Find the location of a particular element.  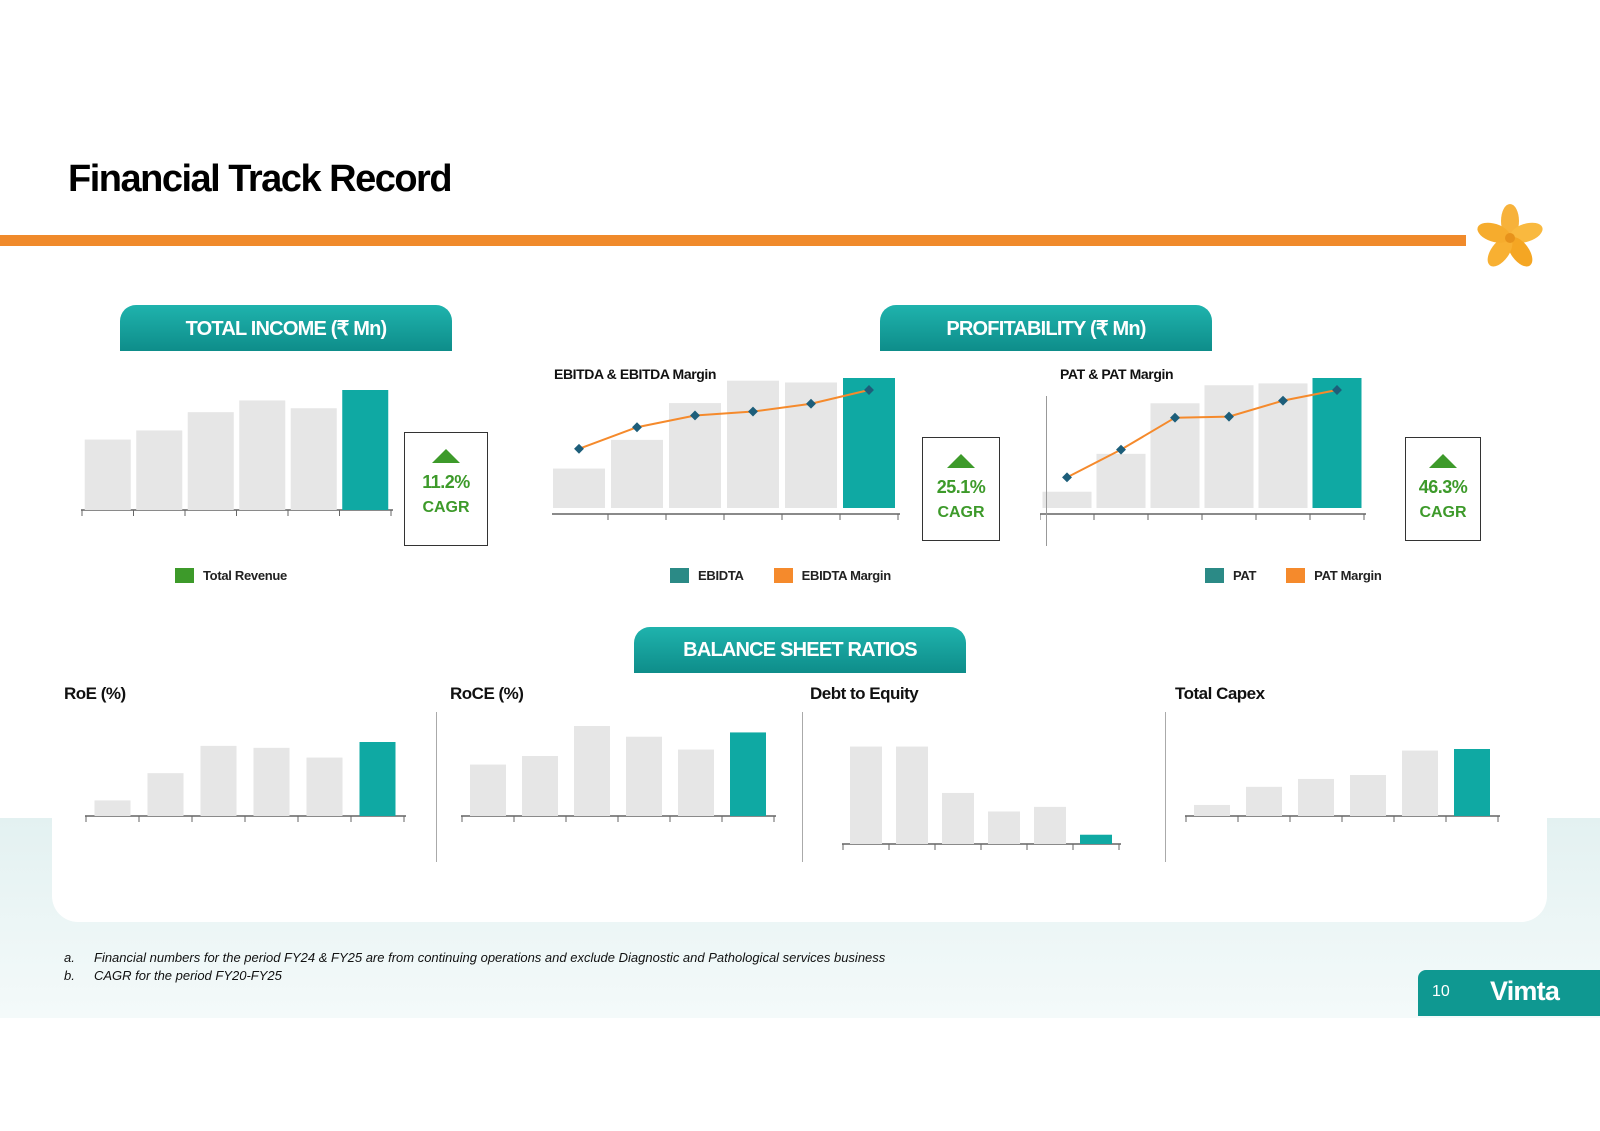

cagr-value: 11.2% is located at coordinates (446, 482).